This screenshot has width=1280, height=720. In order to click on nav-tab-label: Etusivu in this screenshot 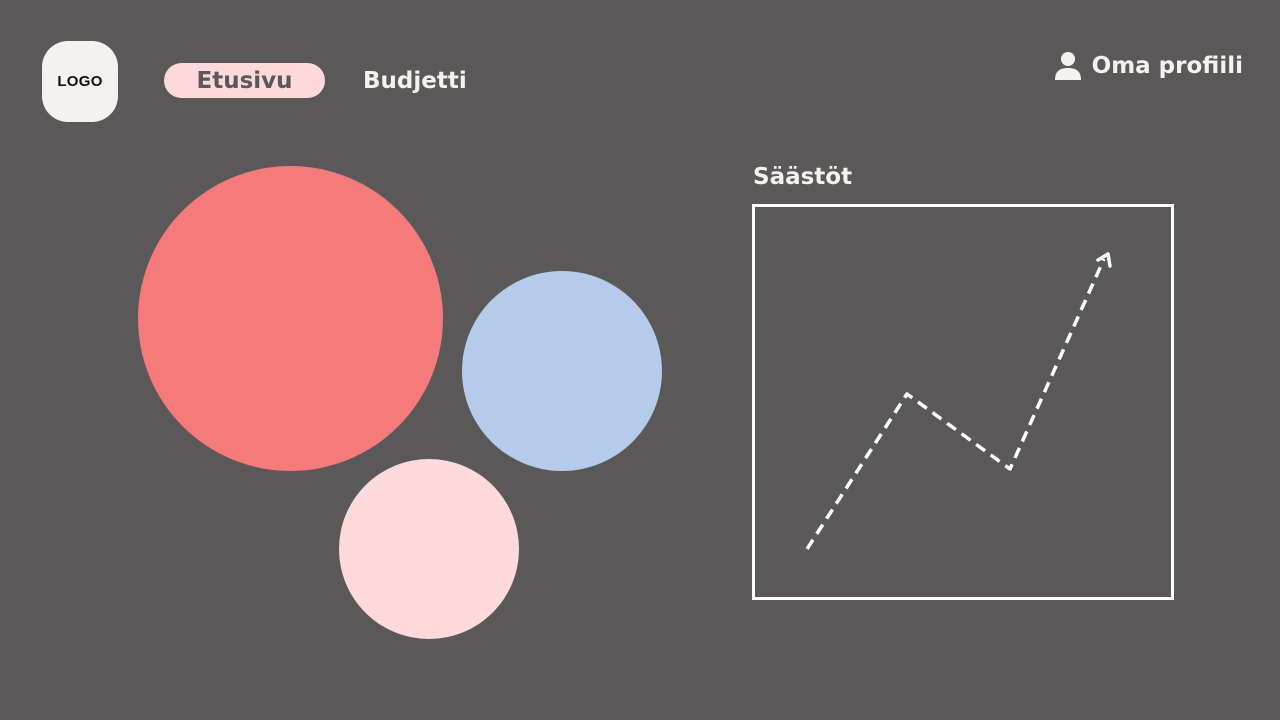, I will do `click(244, 80)`.